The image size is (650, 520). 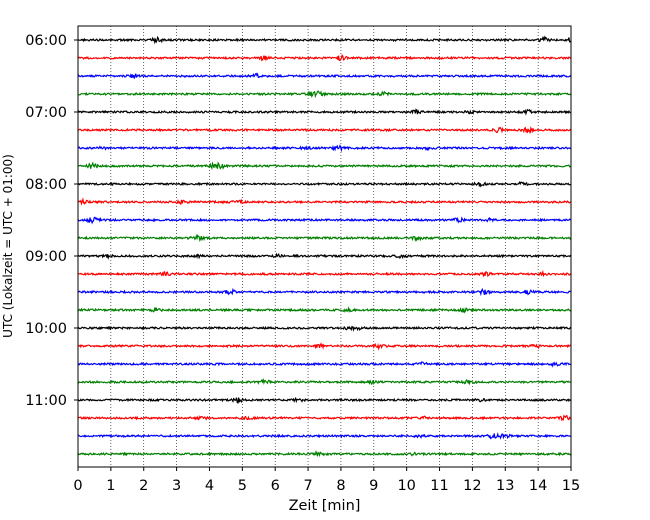 I want to click on y-tick-label: 11:00, so click(x=46, y=401).